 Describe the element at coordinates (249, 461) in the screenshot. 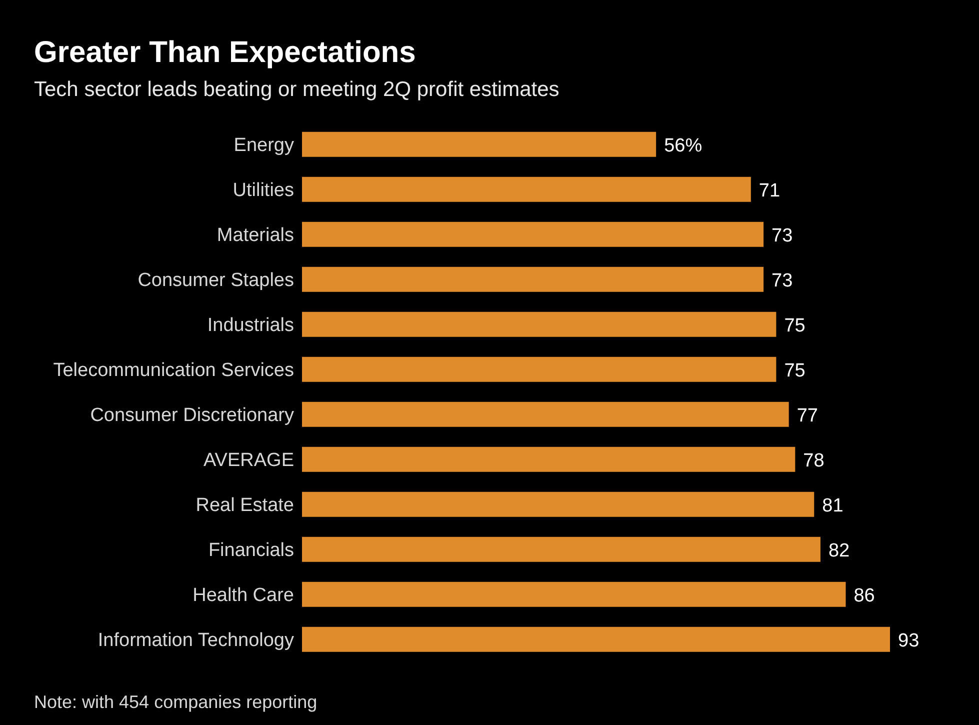

I see `y-tick-label: AVERAGE` at that location.